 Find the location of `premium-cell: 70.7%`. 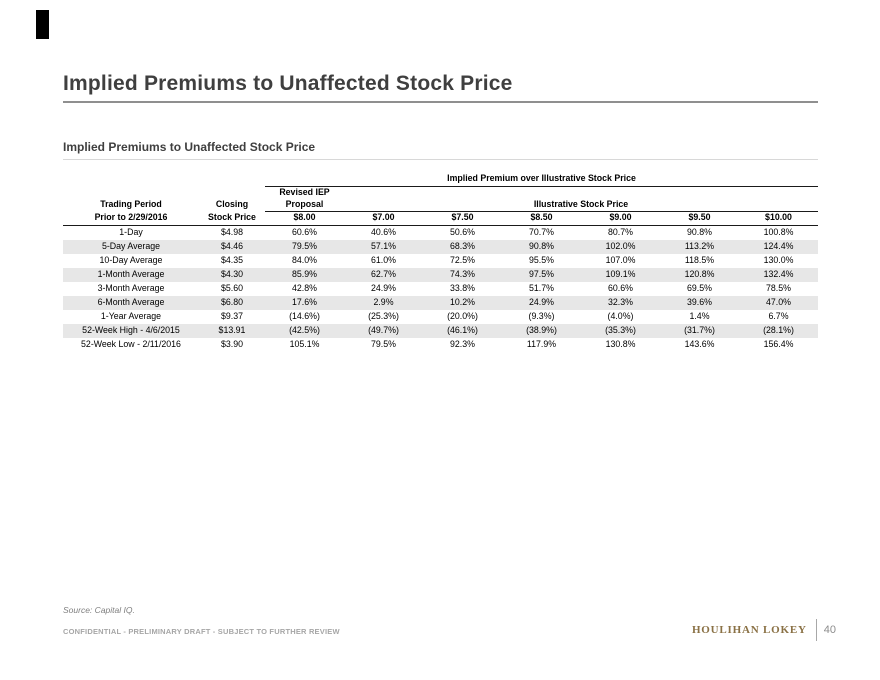

premium-cell: 70.7% is located at coordinates (541, 232).